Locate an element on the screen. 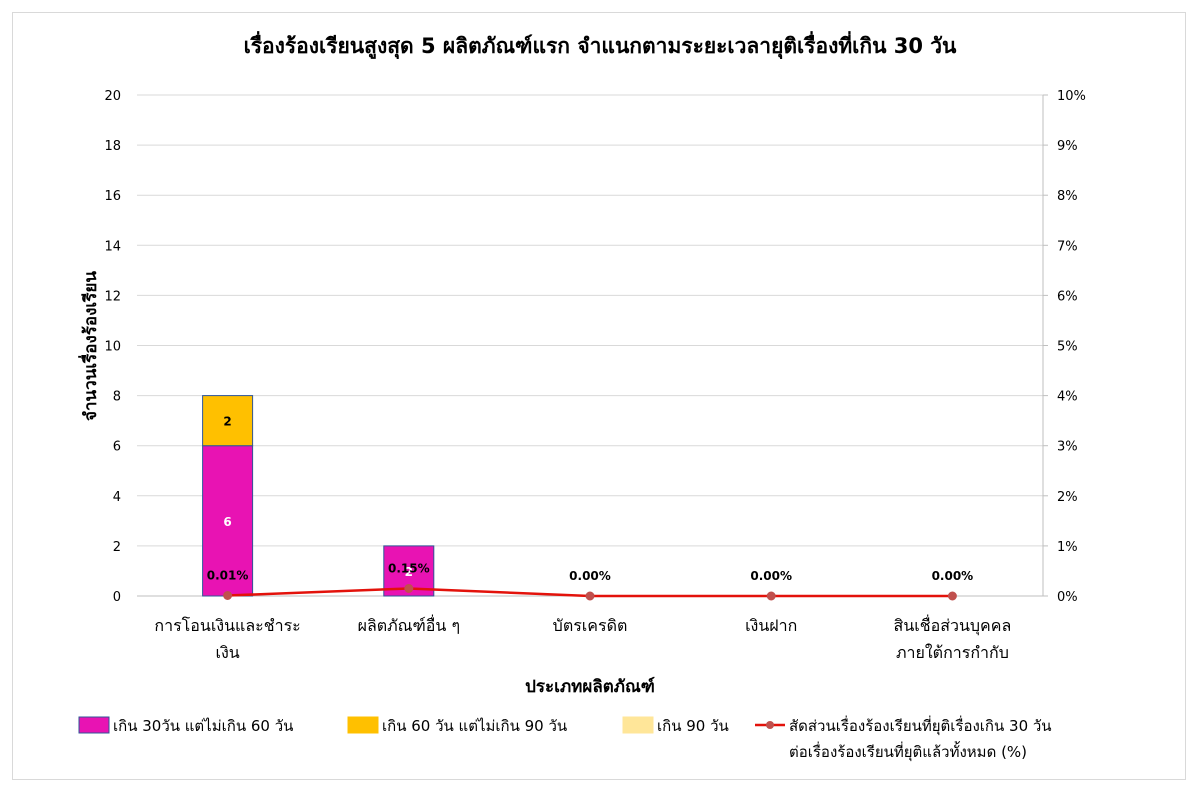  y2-tick-label: 1% is located at coordinates (1067, 547).